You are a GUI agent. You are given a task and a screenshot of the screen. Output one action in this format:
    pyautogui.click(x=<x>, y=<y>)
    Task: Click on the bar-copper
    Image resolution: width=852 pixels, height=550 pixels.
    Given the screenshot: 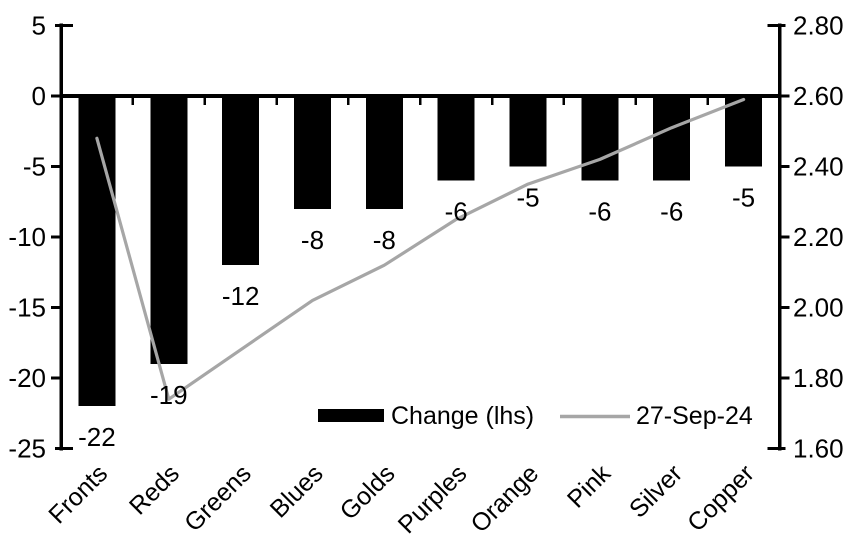 What is the action you would take?
    pyautogui.click(x=744, y=131)
    